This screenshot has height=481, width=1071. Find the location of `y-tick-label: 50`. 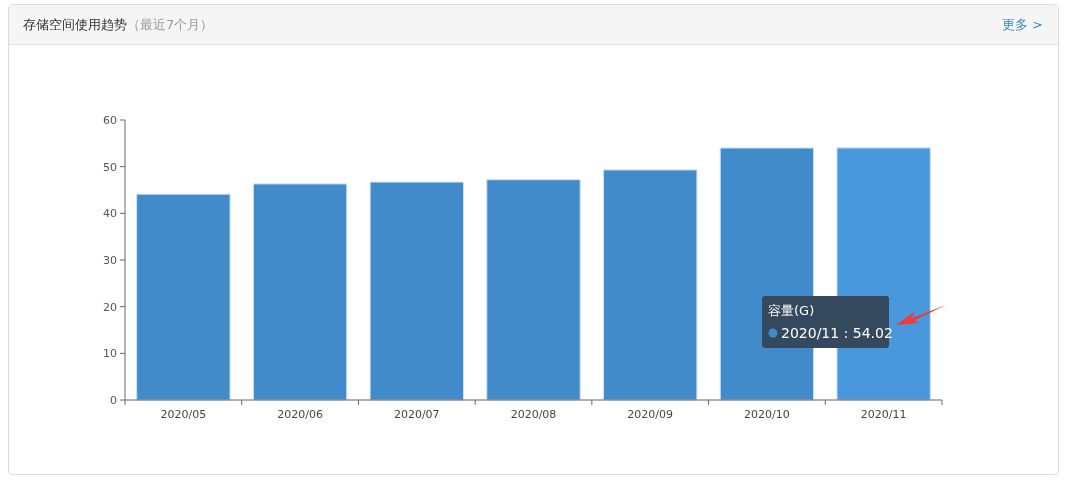

y-tick-label: 50 is located at coordinates (110, 167).